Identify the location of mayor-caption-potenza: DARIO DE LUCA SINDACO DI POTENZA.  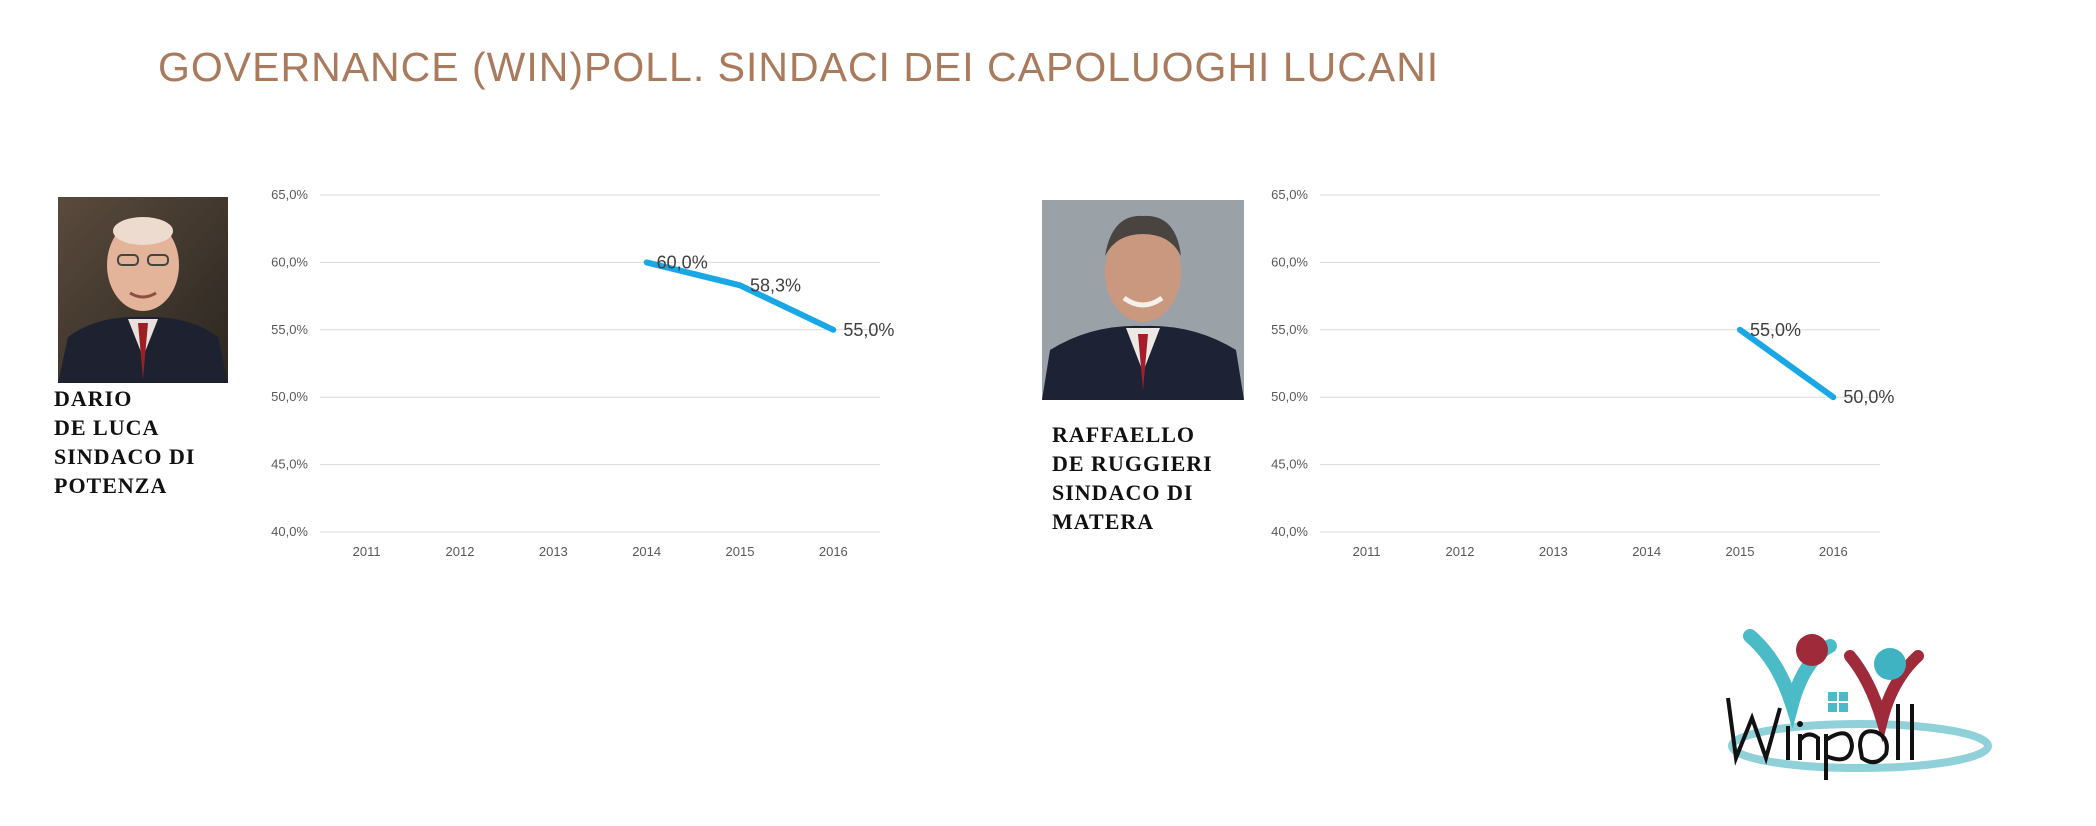
(124, 442).